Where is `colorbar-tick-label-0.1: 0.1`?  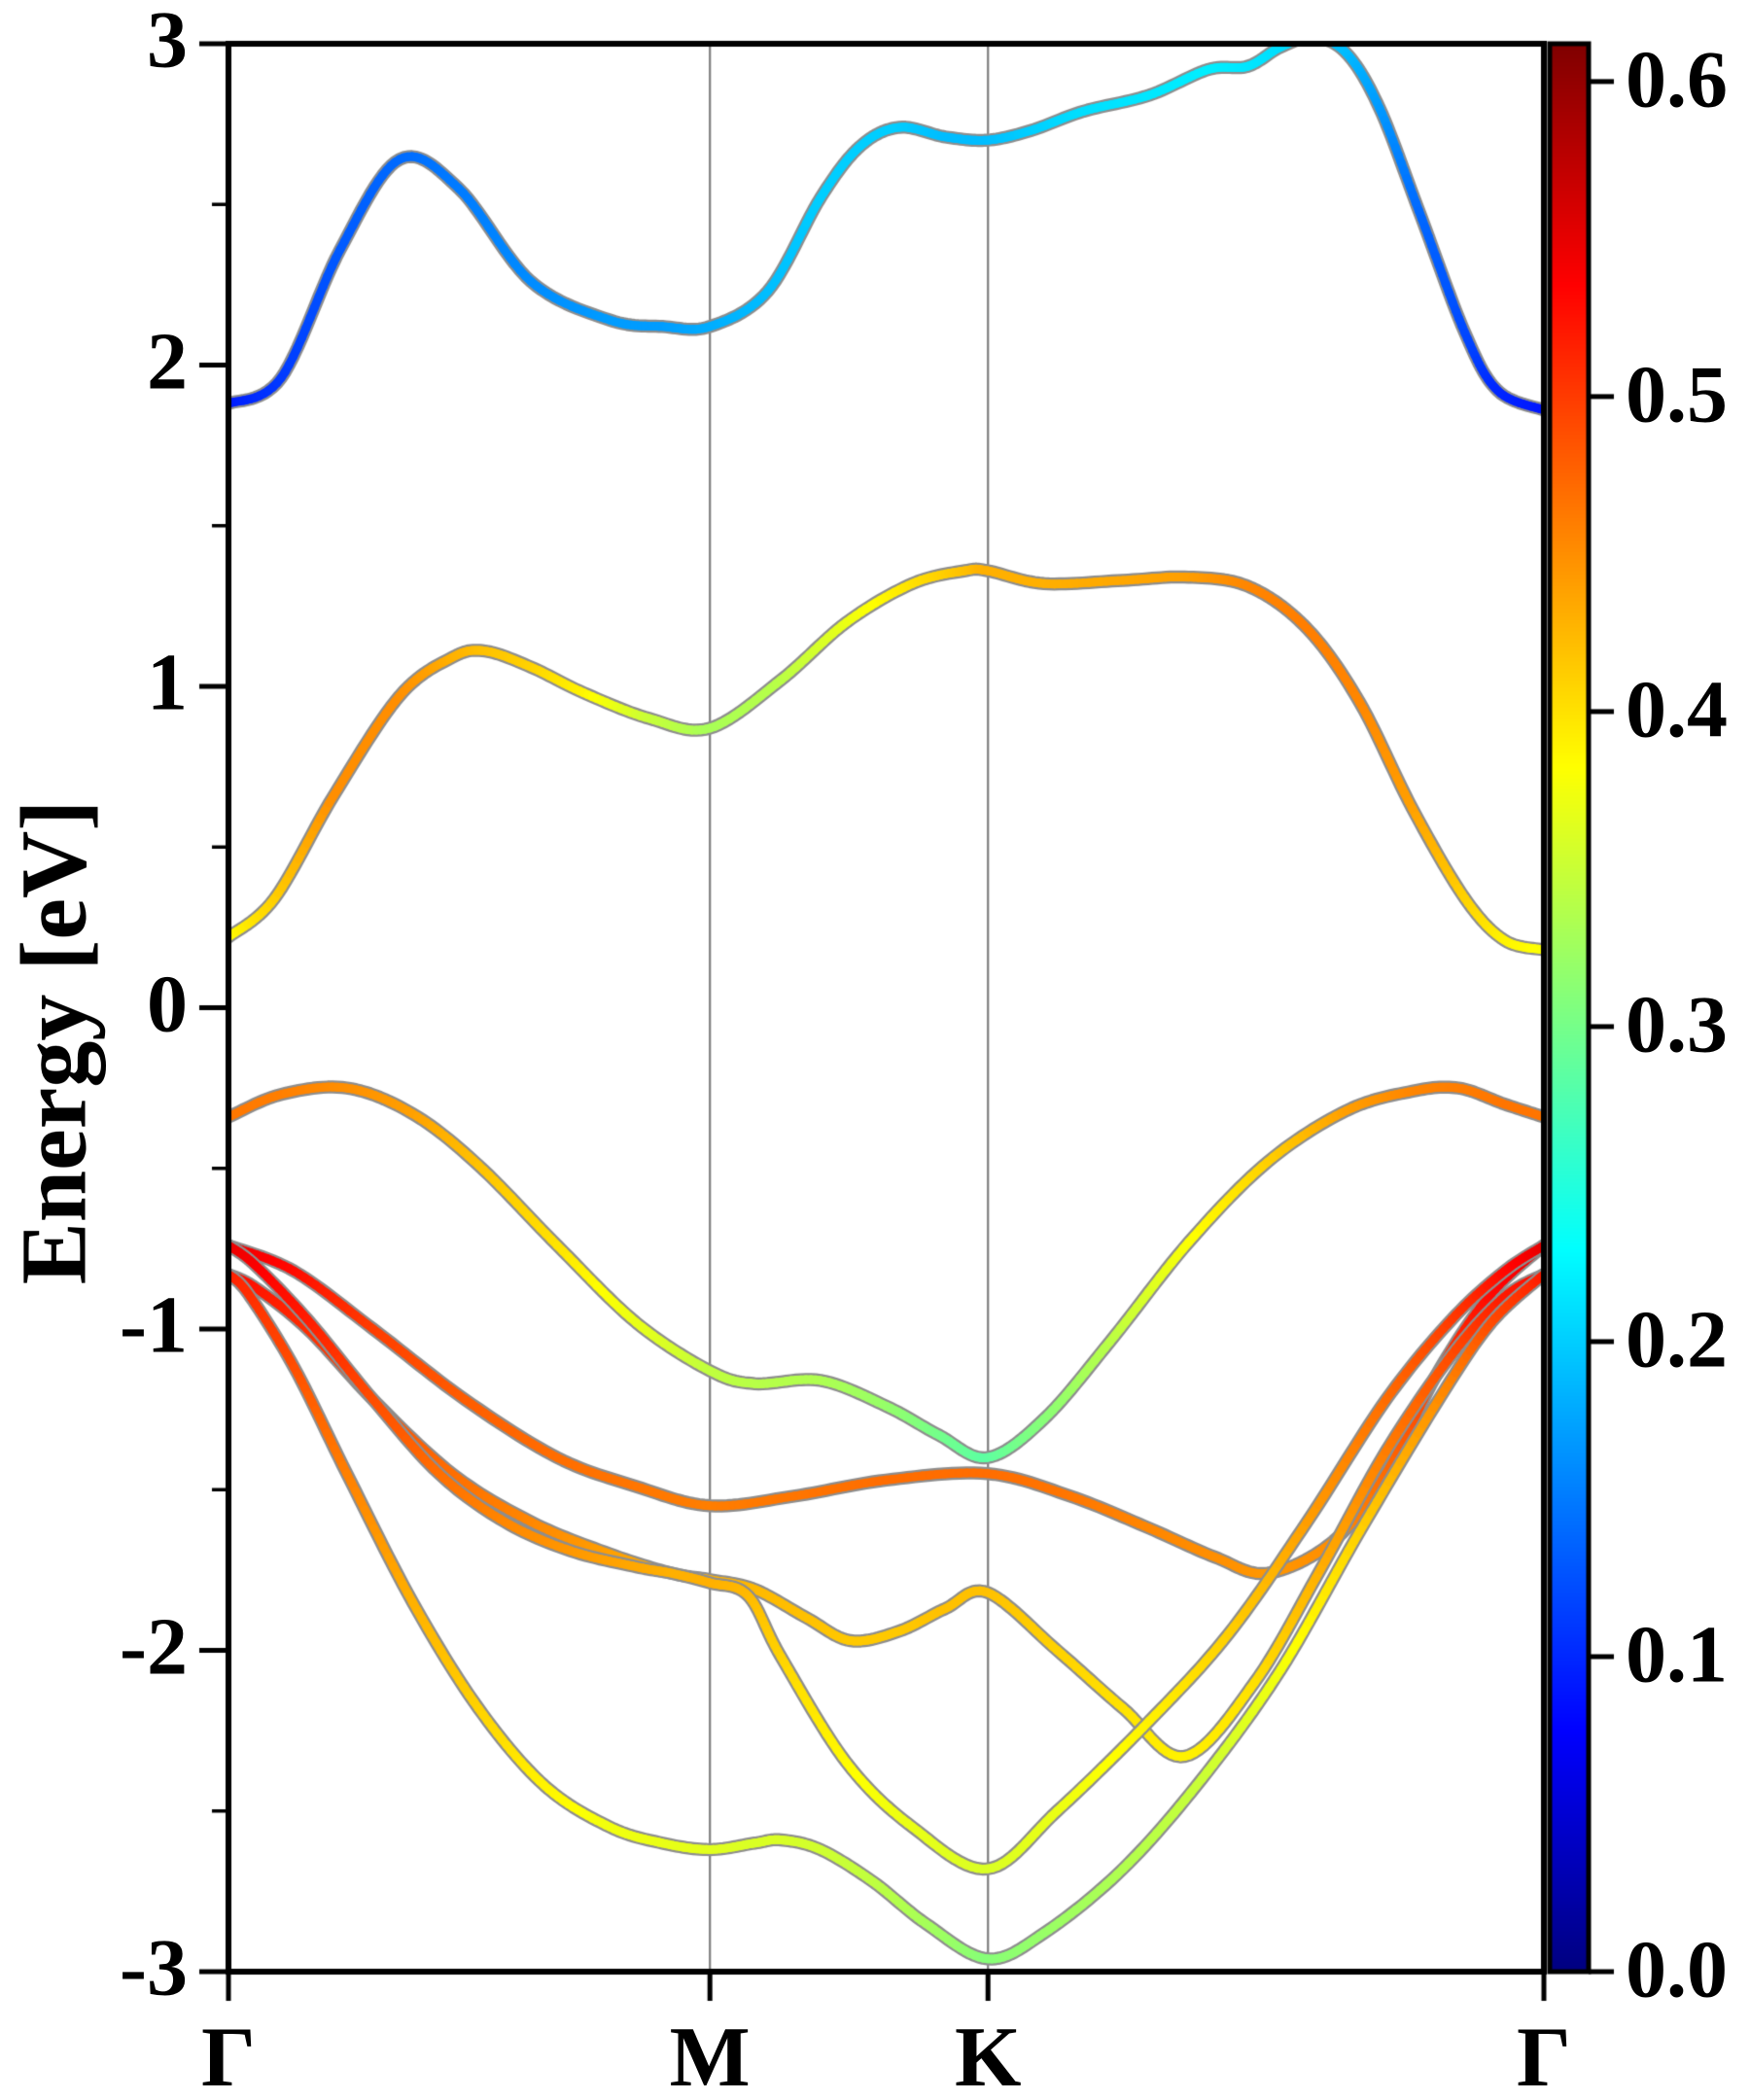
colorbar-tick-label-0.1: 0.1 is located at coordinates (1677, 1654).